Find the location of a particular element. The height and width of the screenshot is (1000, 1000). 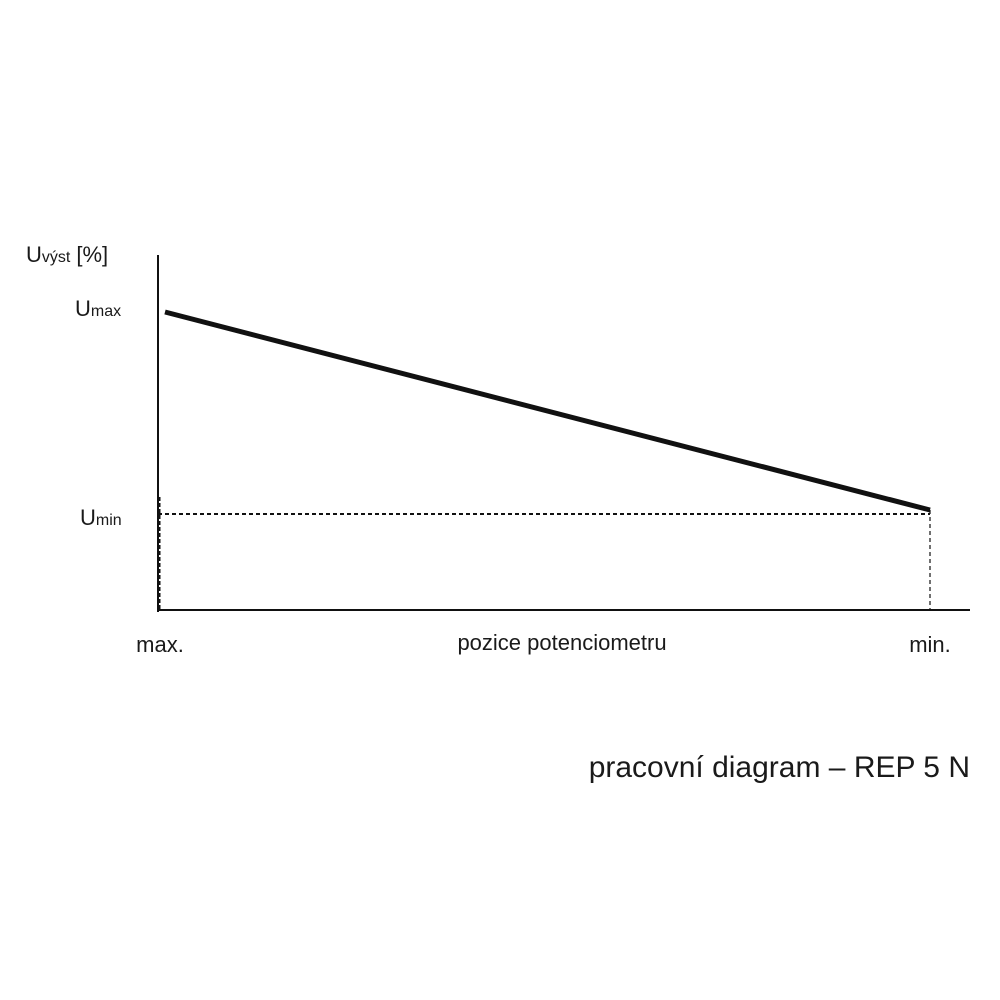

y-axis-label: Uvýst [%] is located at coordinates (67, 254).